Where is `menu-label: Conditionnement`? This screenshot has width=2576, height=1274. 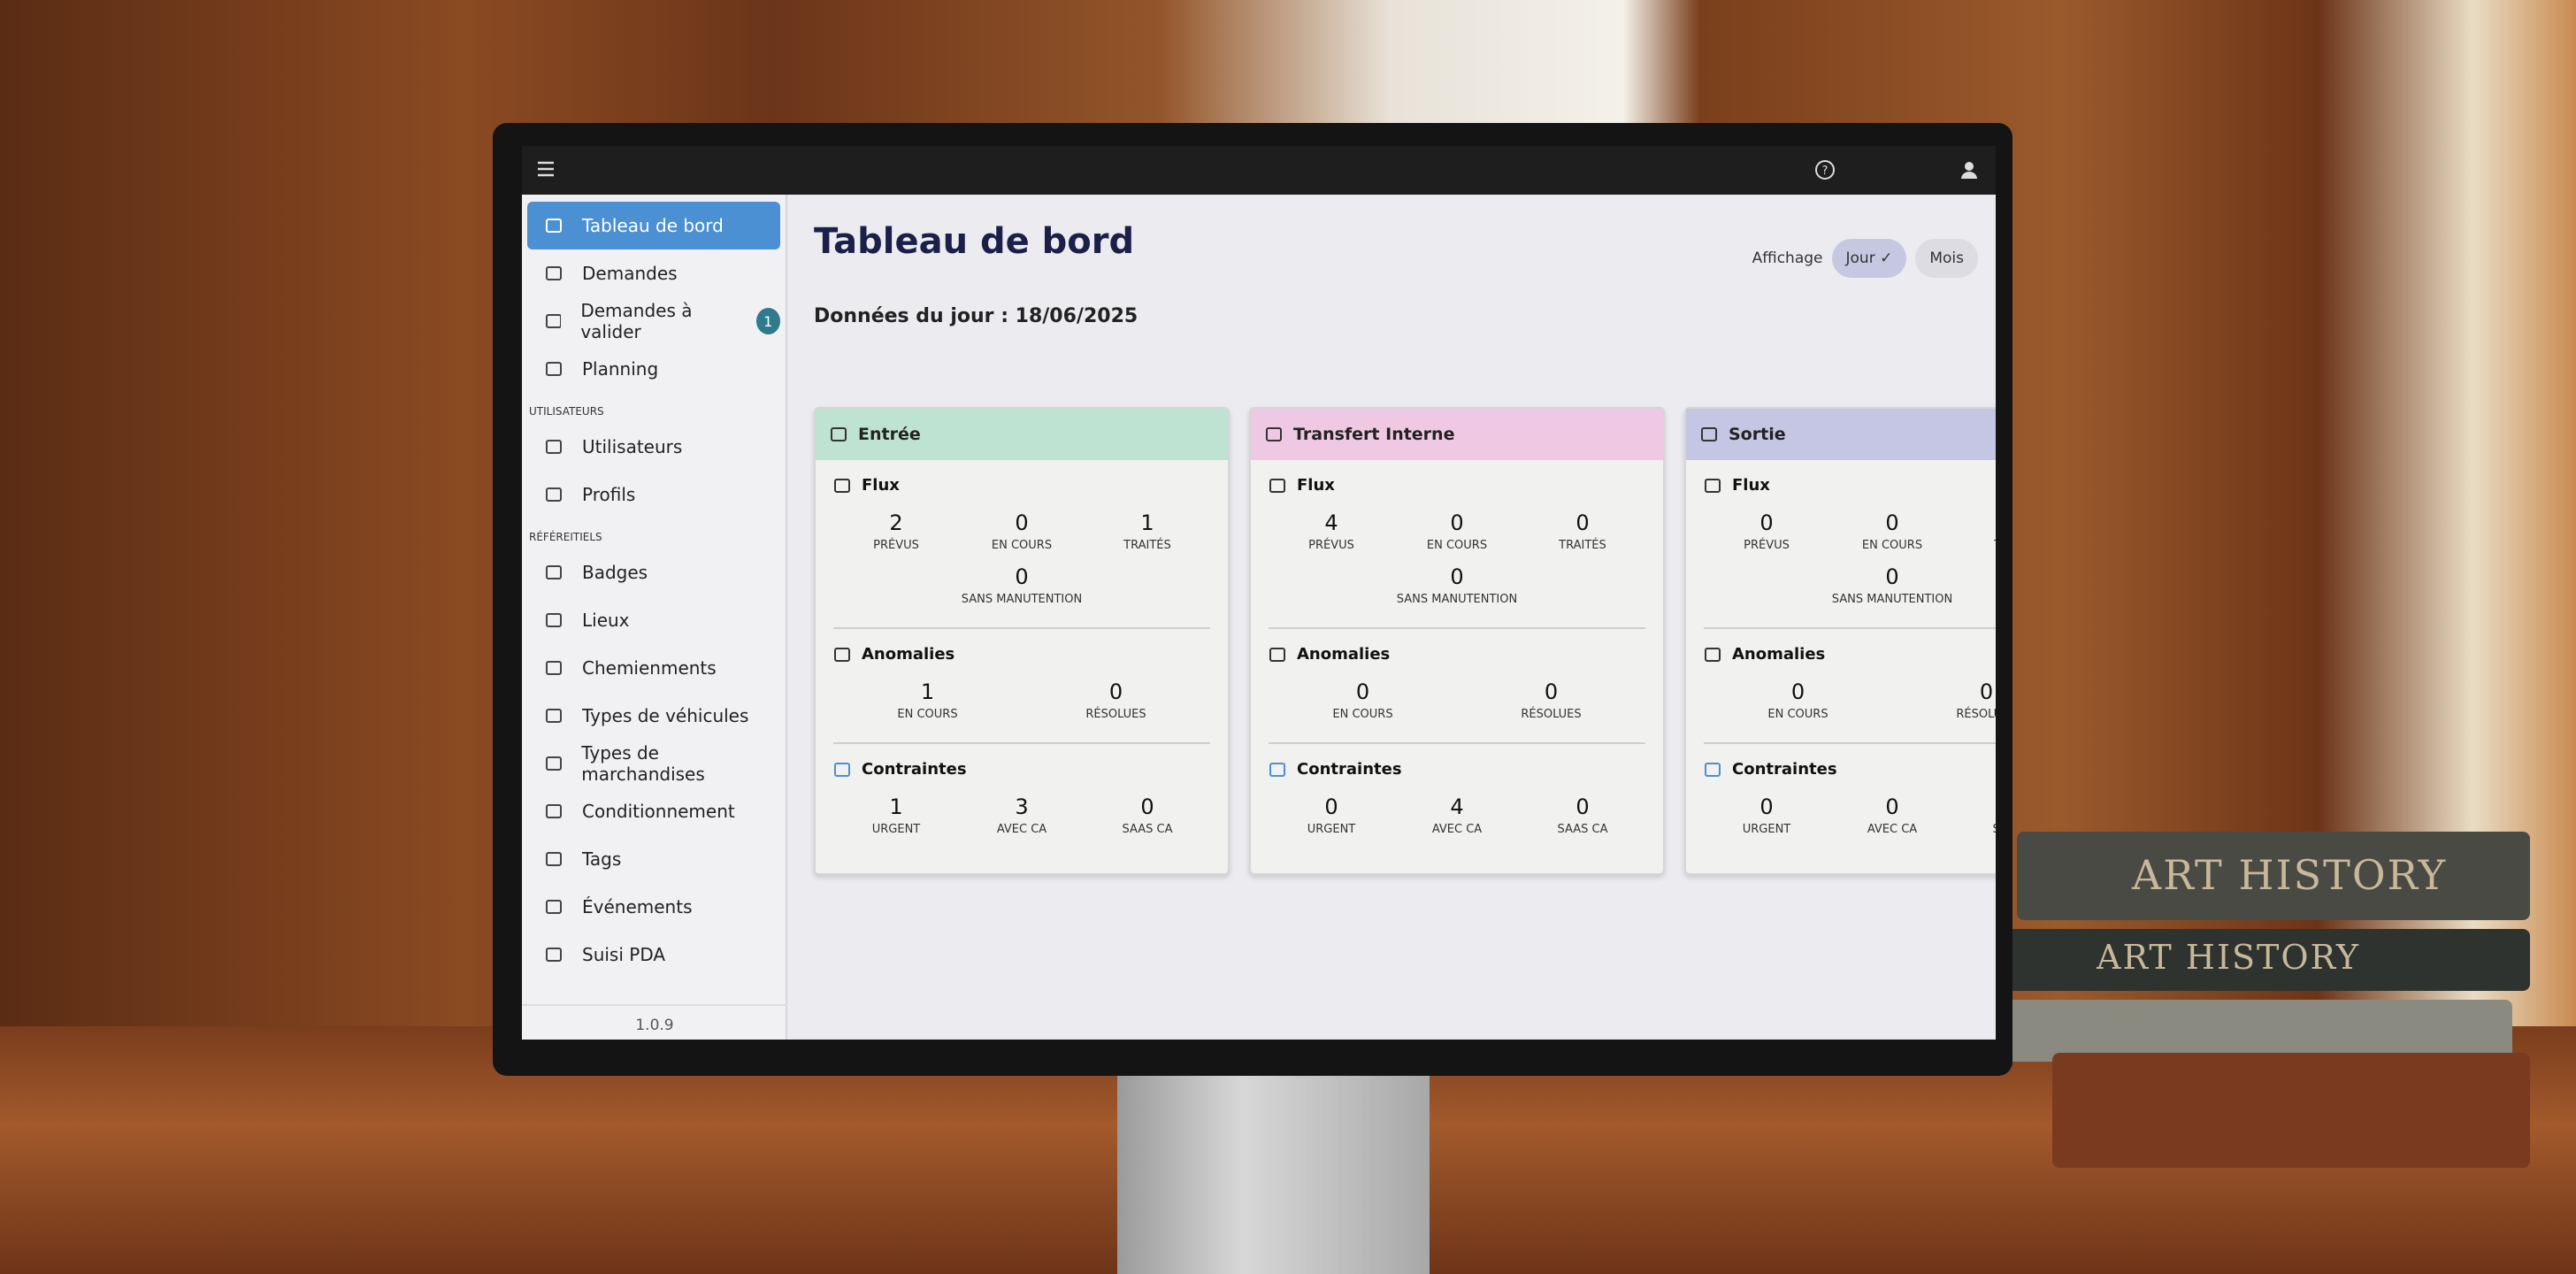
menu-label: Conditionnement is located at coordinates (658, 811).